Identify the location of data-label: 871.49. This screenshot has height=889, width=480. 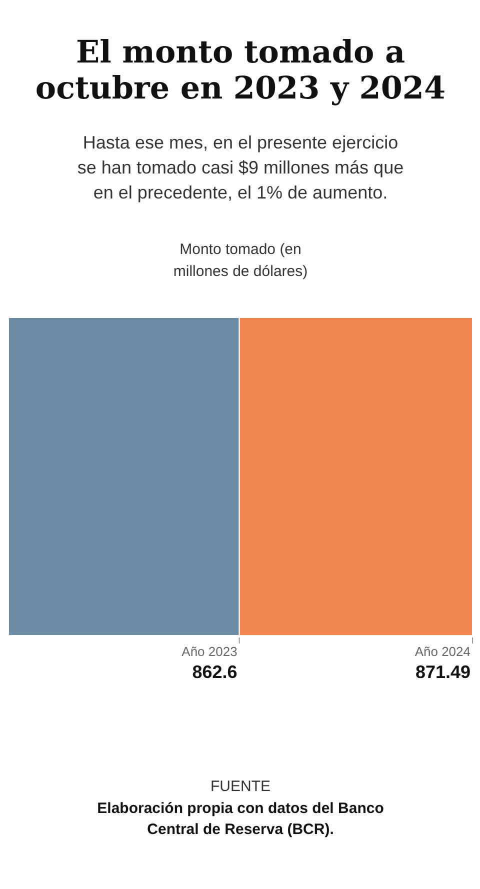
(443, 672).